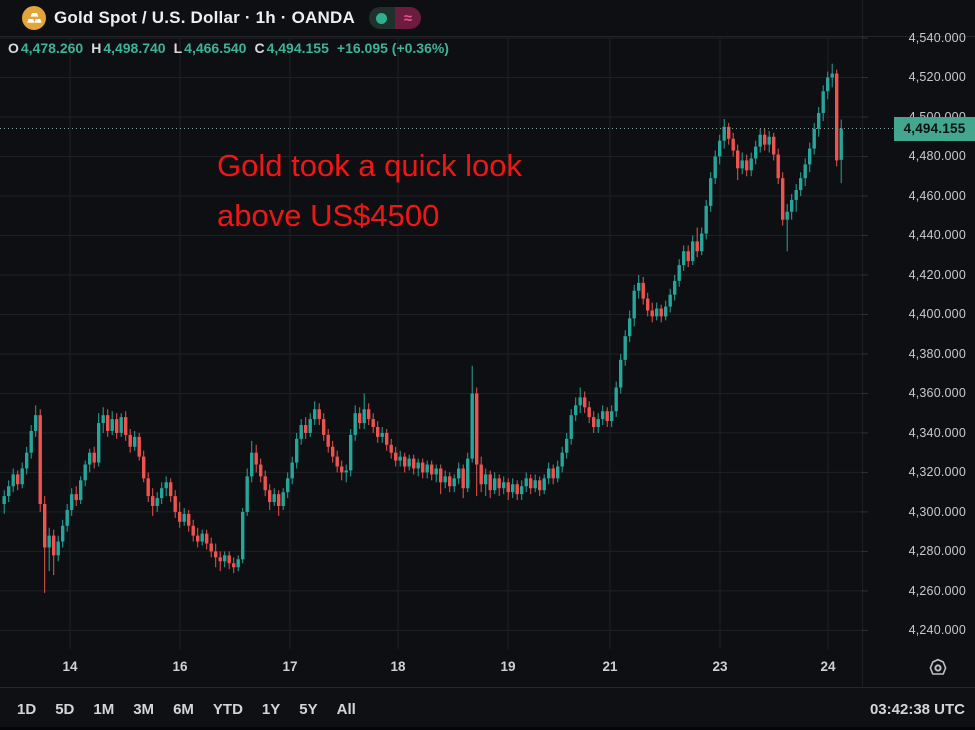  What do you see at coordinates (937, 77) in the screenshot?
I see `price-axis-label: 4,520.000` at bounding box center [937, 77].